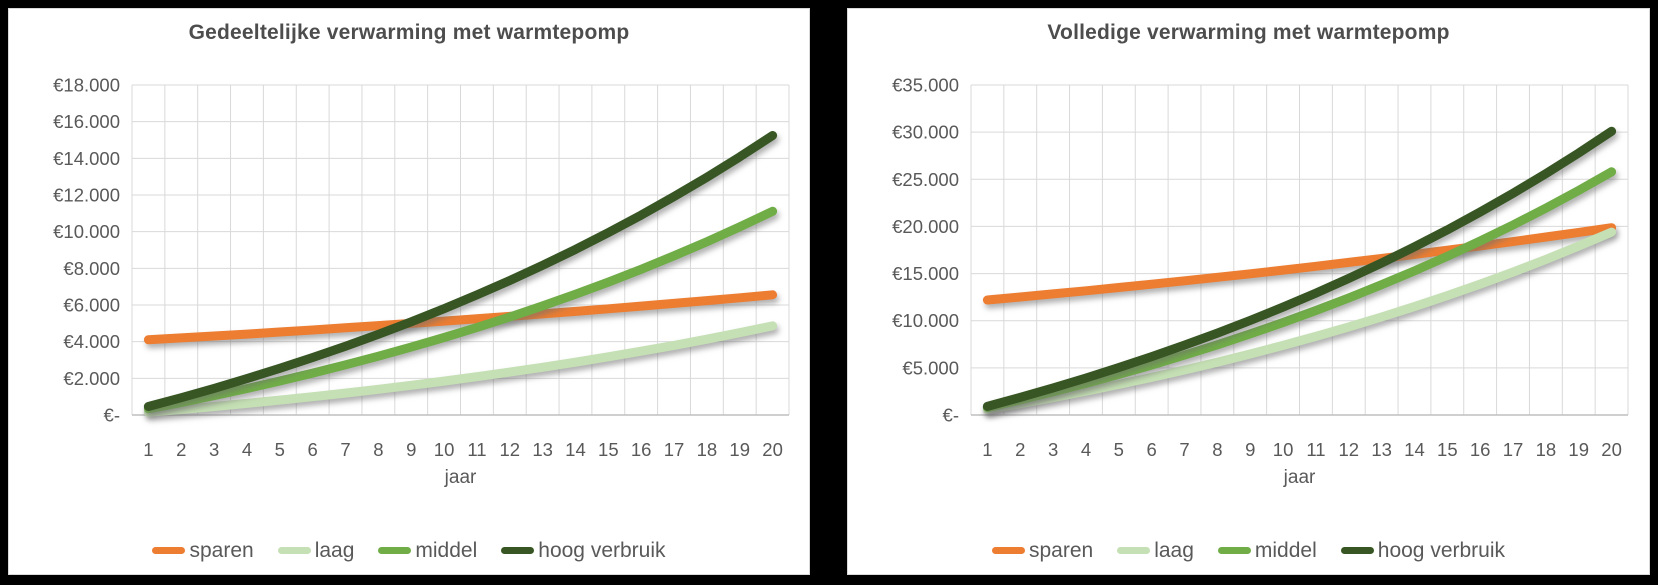  Describe the element at coordinates (91, 341) in the screenshot. I see `y-tick-label: €4.000` at that location.